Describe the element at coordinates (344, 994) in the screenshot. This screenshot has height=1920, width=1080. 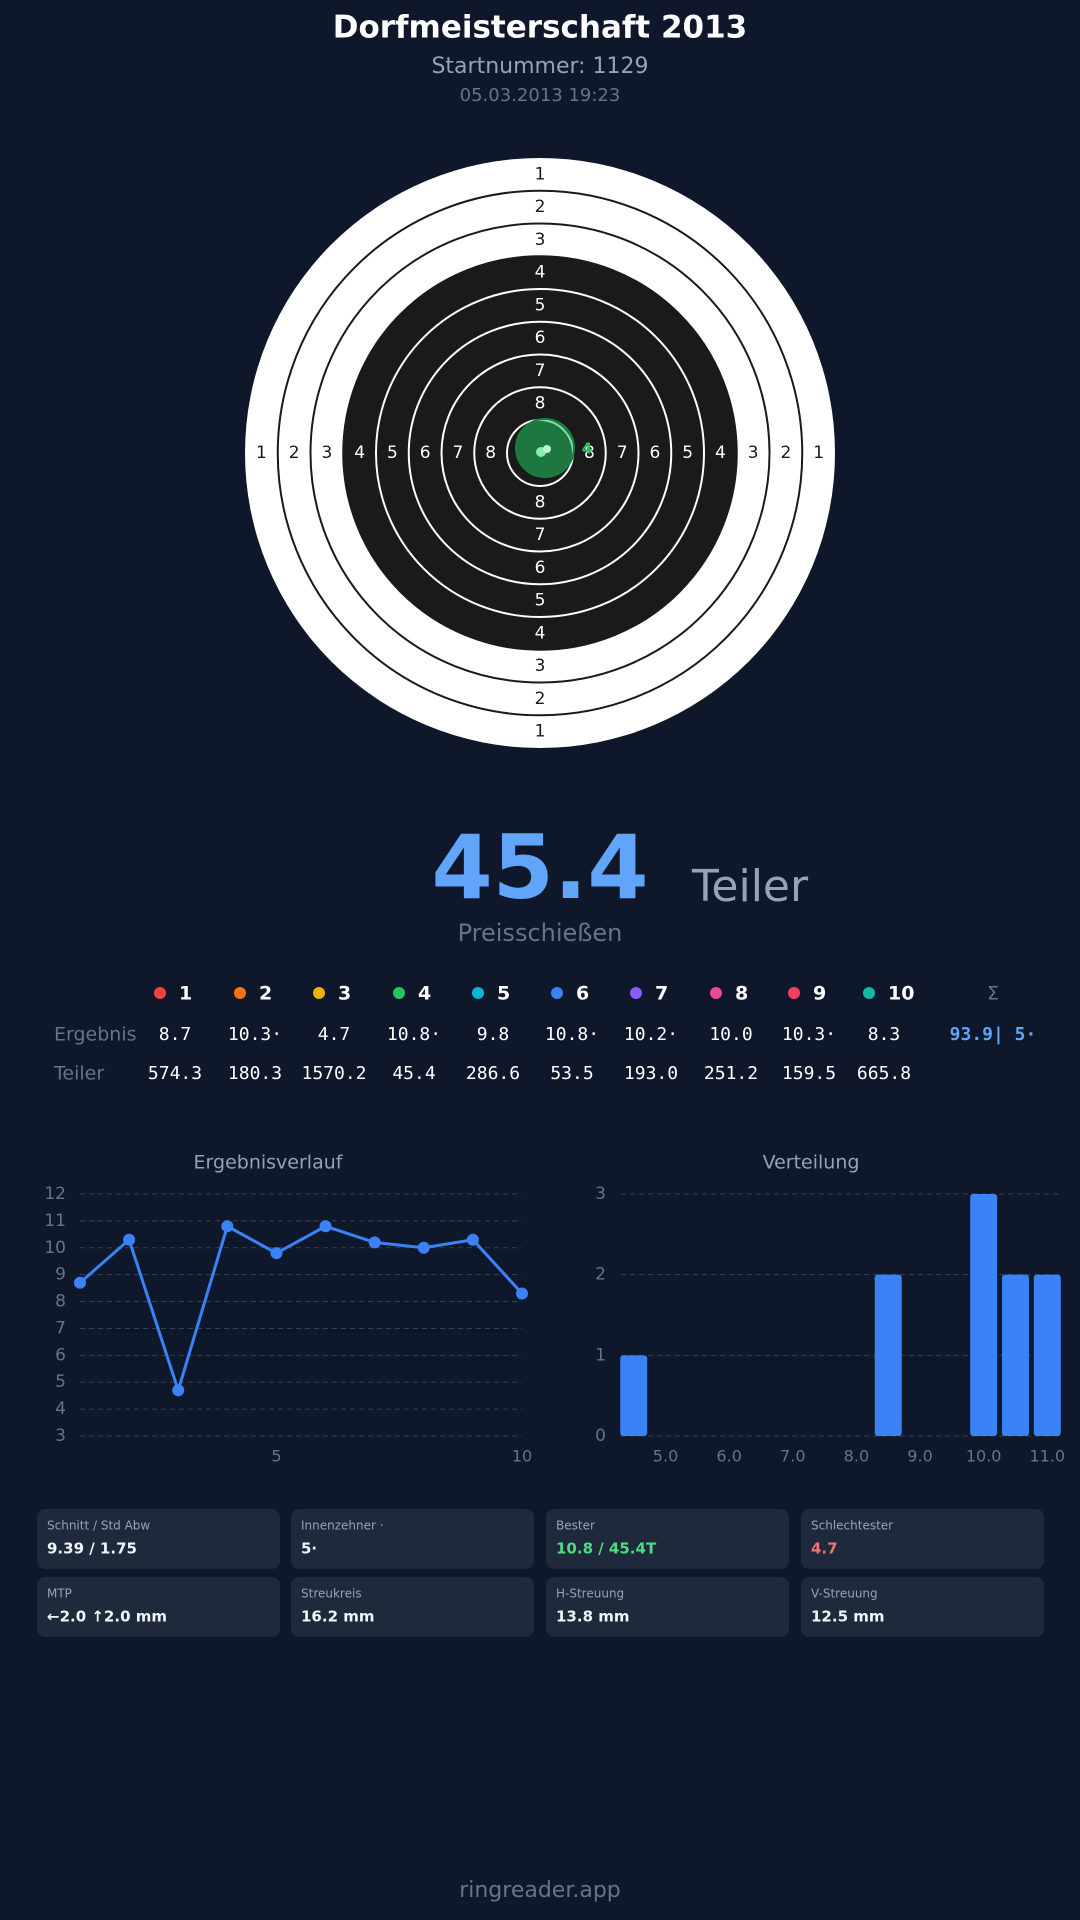
I see `column-label: 3` at that location.